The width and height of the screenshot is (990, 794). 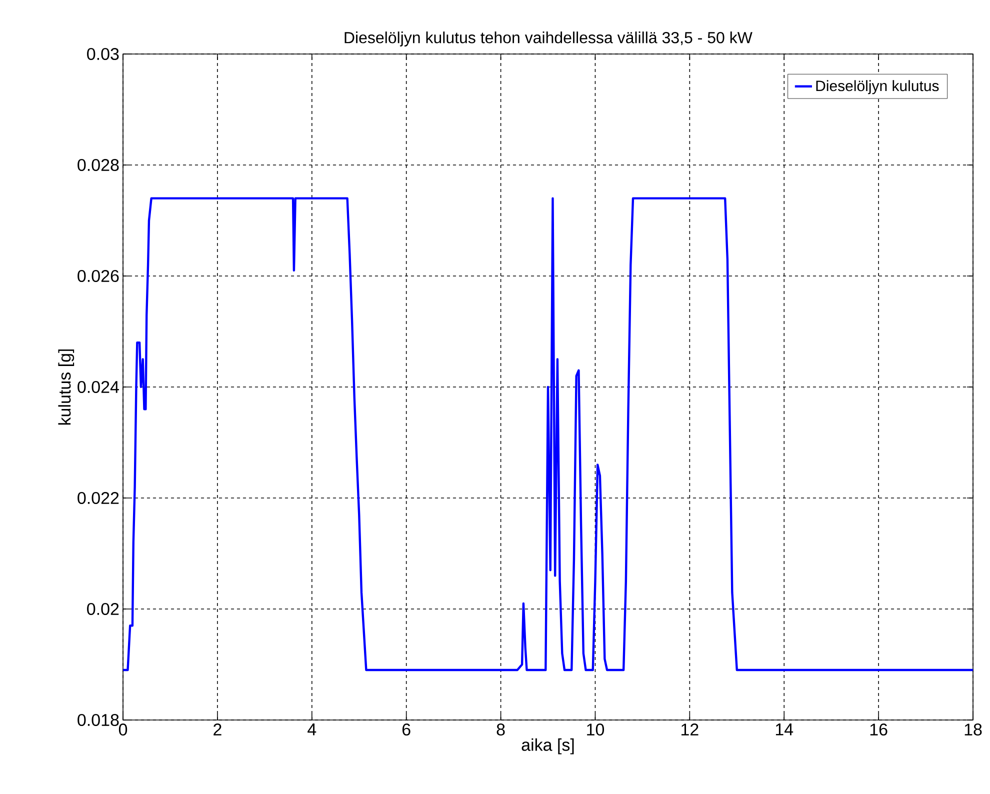 I want to click on y-tick-label: 0.024, so click(x=98, y=387).